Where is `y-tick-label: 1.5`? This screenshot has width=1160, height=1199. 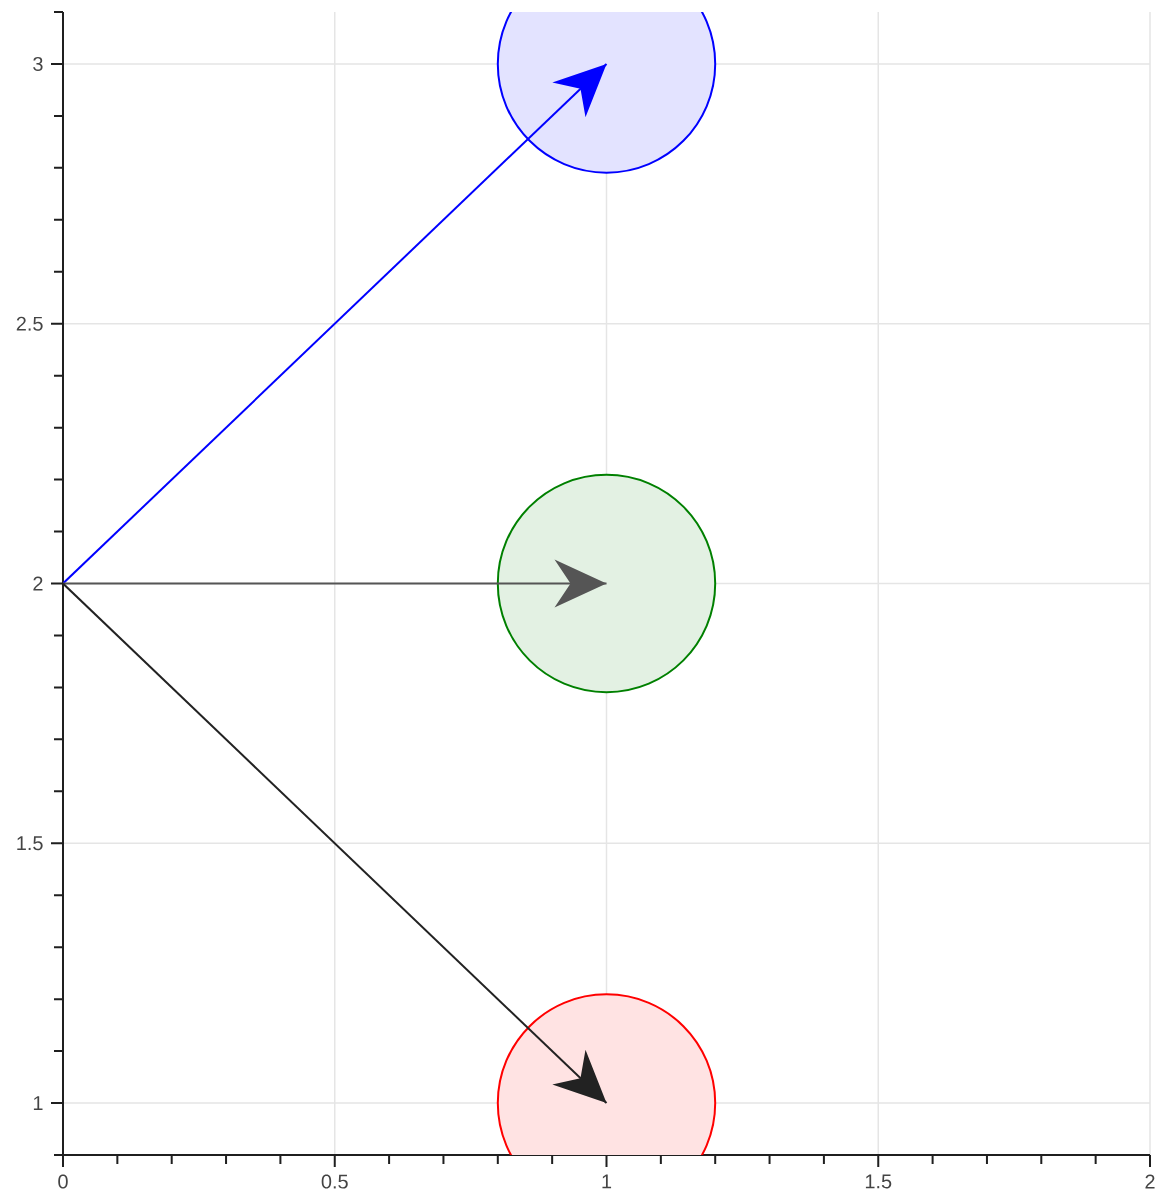 y-tick-label: 1.5 is located at coordinates (30, 843).